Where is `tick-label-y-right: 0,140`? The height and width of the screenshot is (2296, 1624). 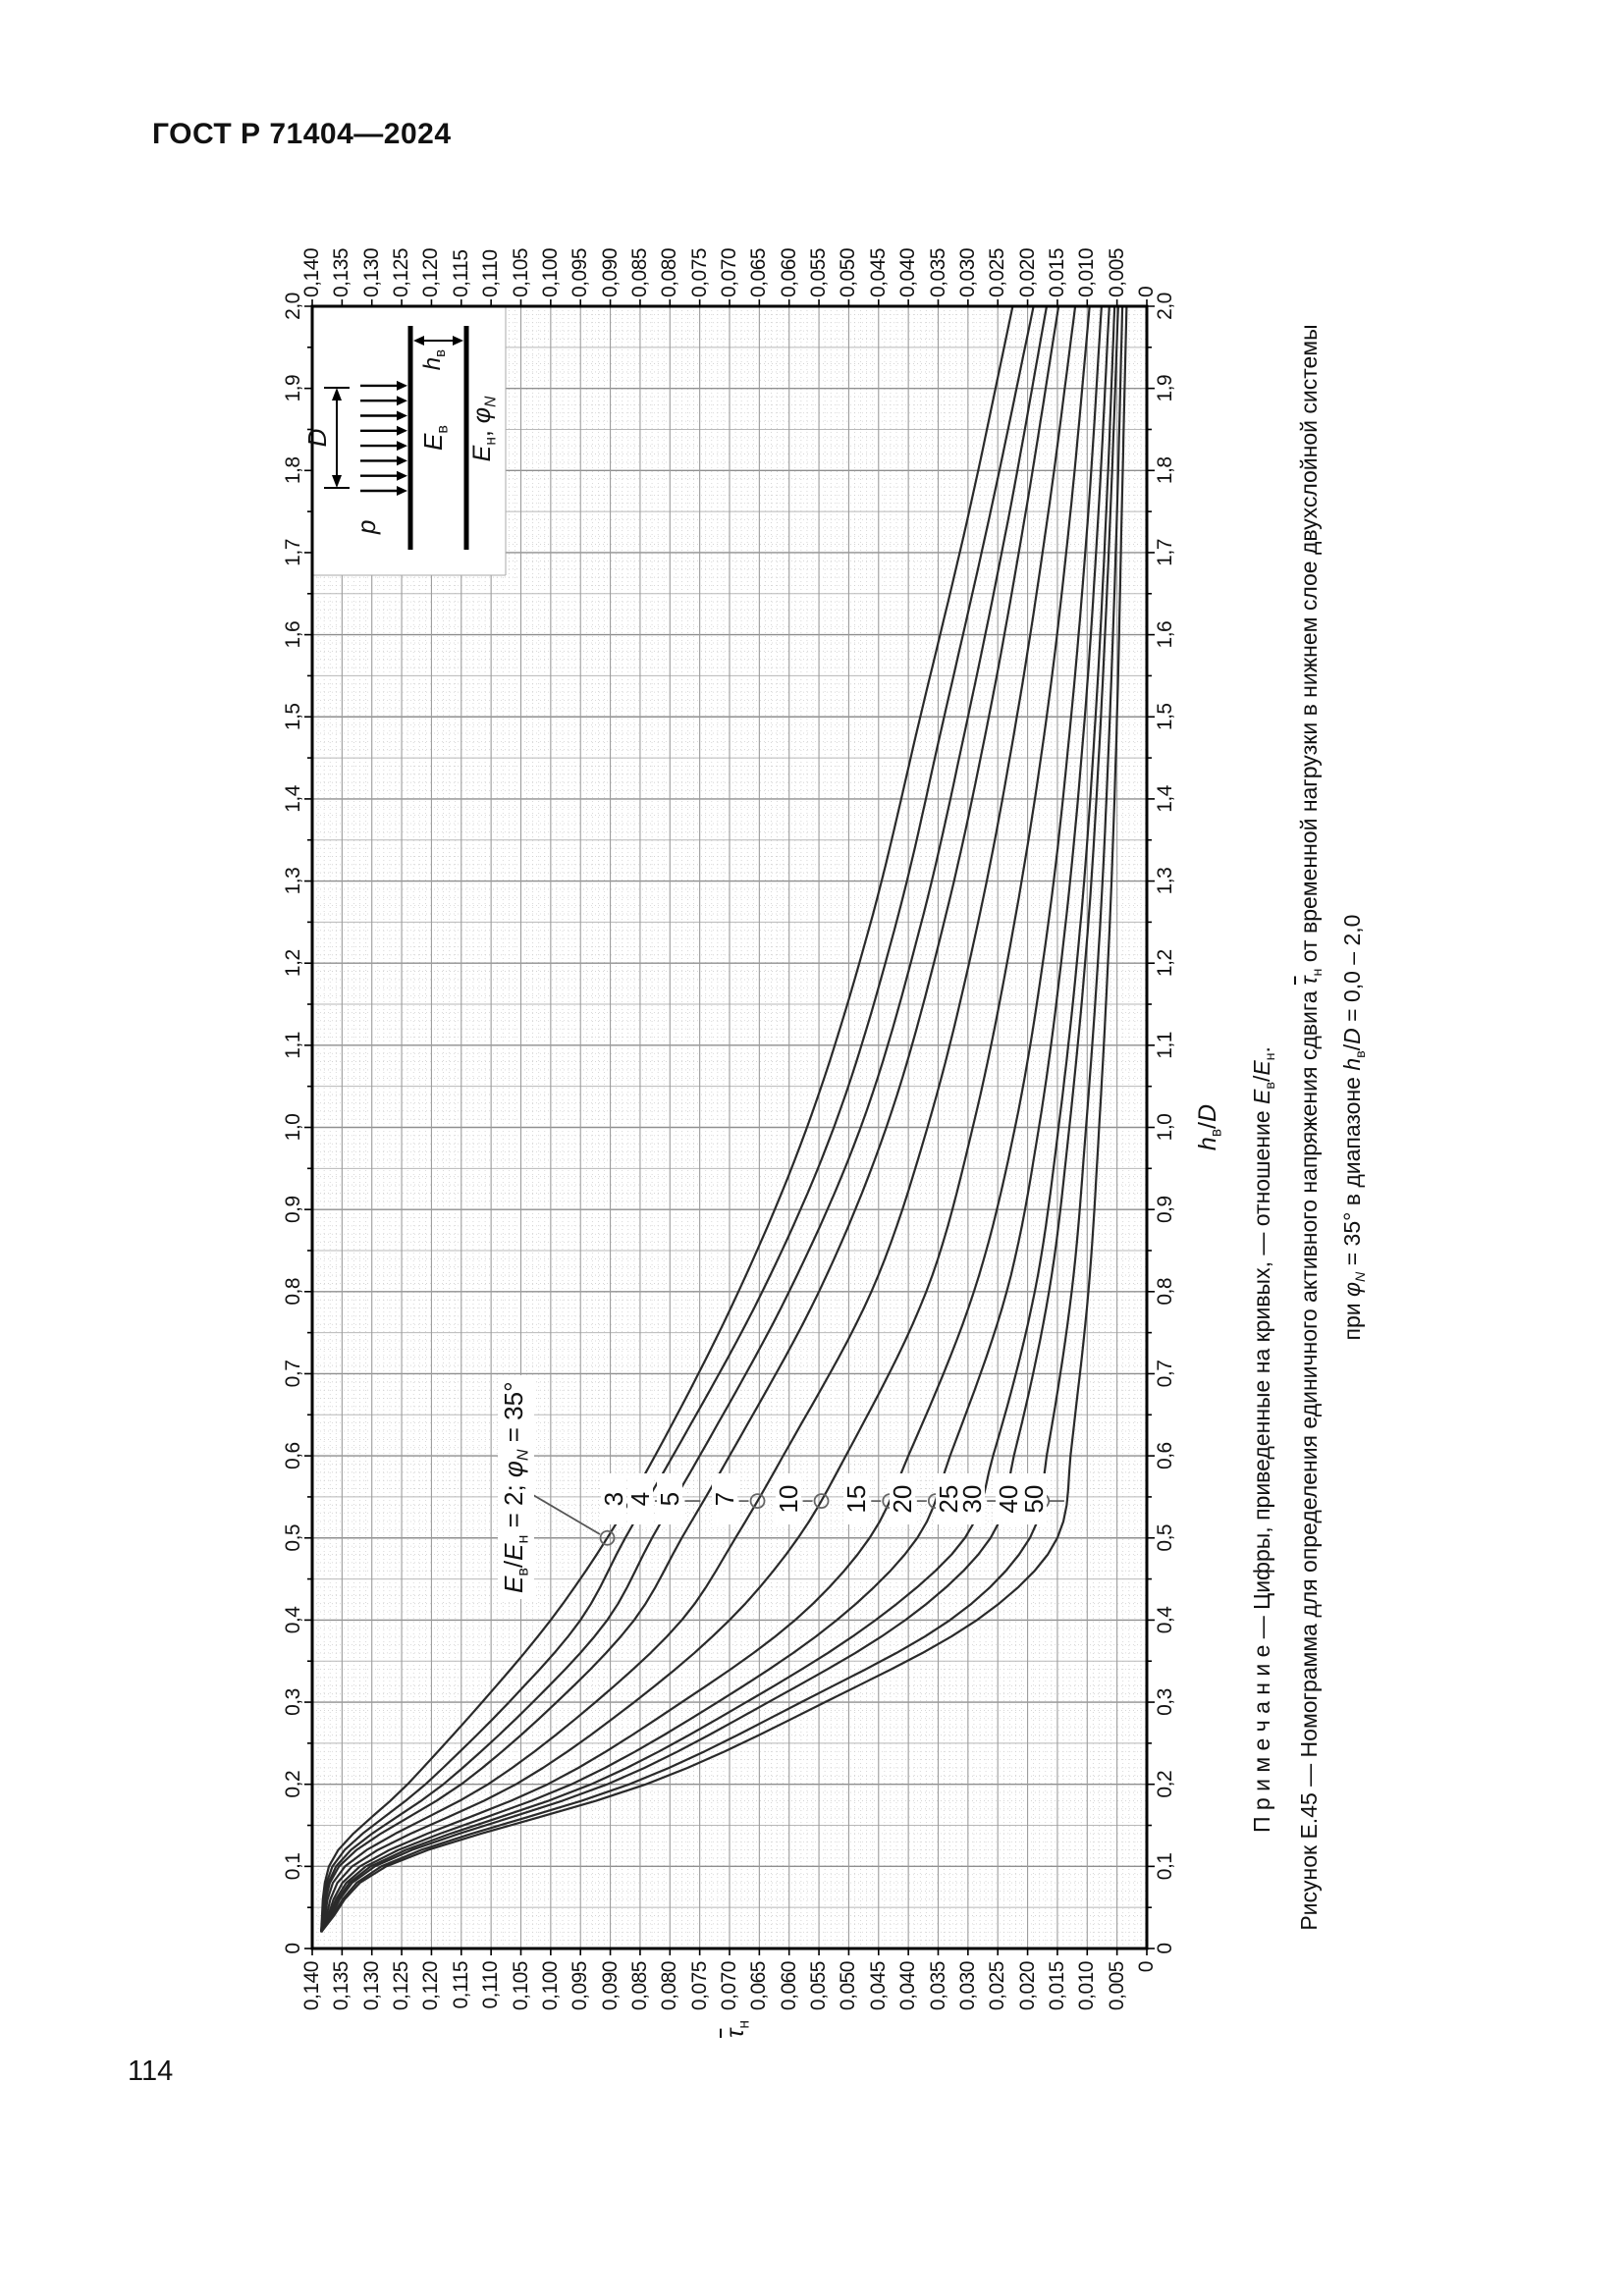 tick-label-y-right: 0,140 is located at coordinates (311, 272).